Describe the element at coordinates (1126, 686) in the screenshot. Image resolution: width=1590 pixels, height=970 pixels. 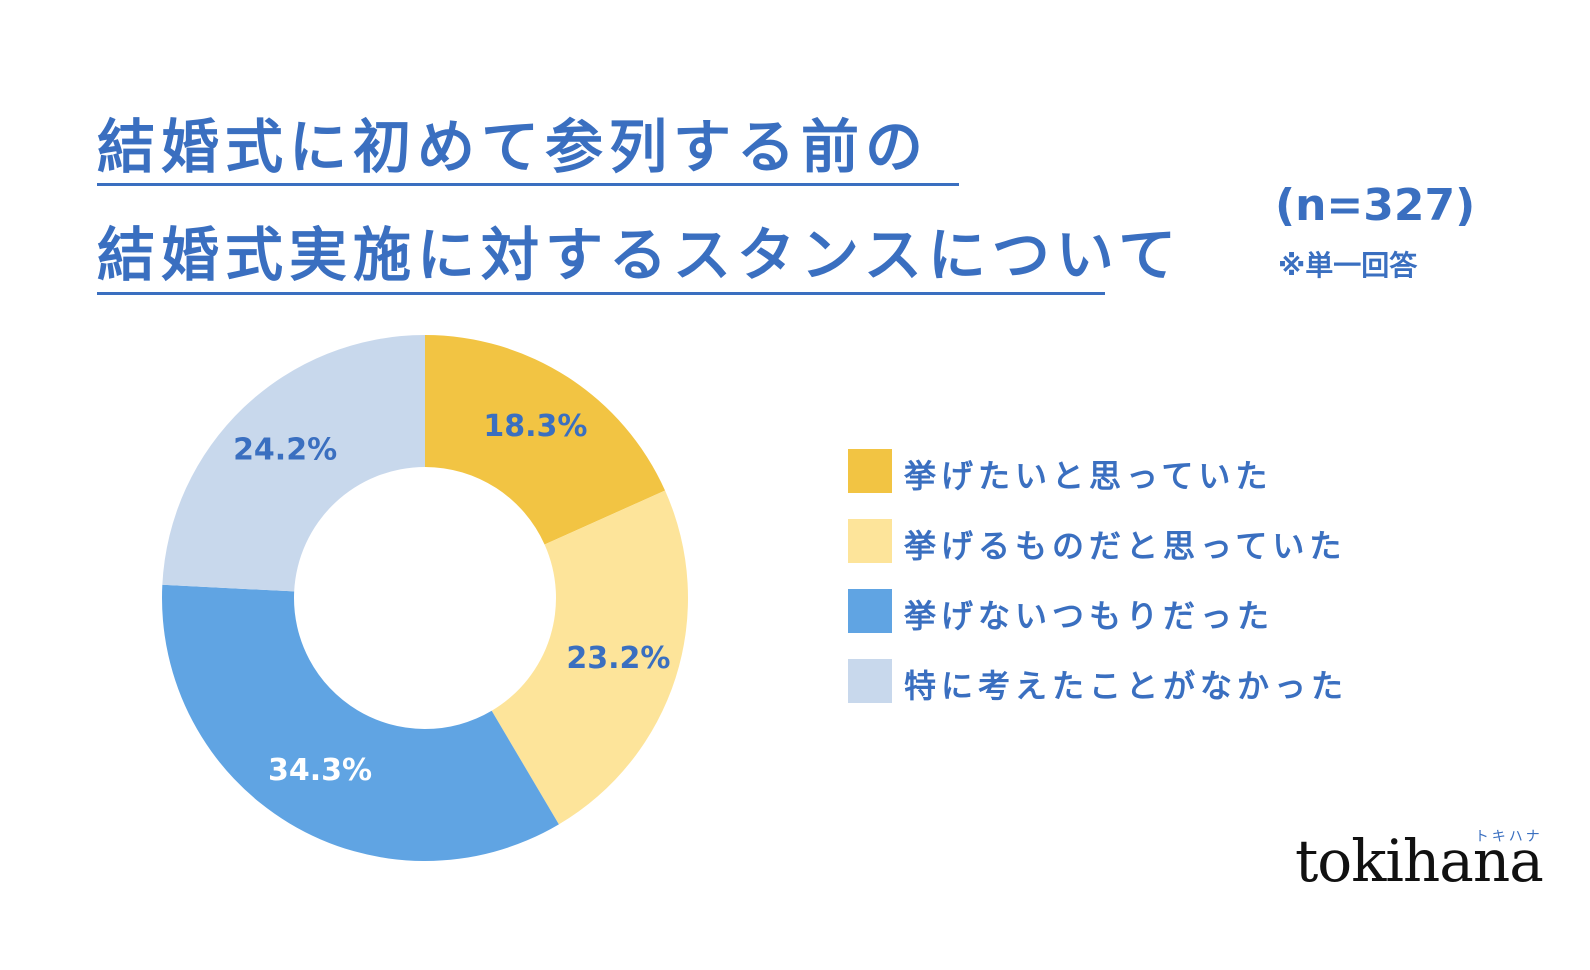
I see `legend-label: 特に考えたことがなかった` at that location.